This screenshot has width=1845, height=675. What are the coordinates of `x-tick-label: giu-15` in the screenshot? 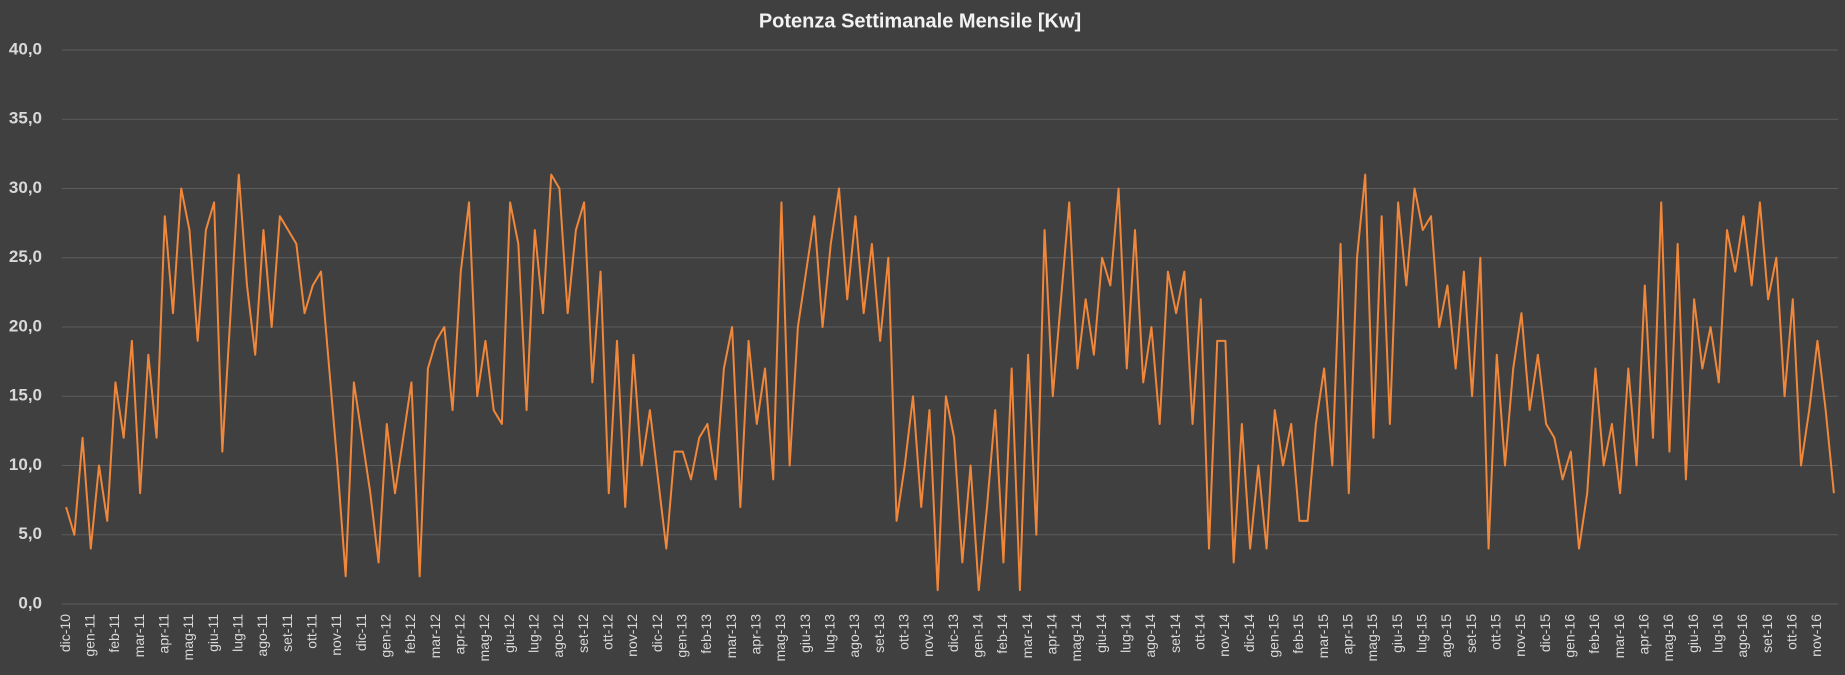 It's located at (1397, 633).